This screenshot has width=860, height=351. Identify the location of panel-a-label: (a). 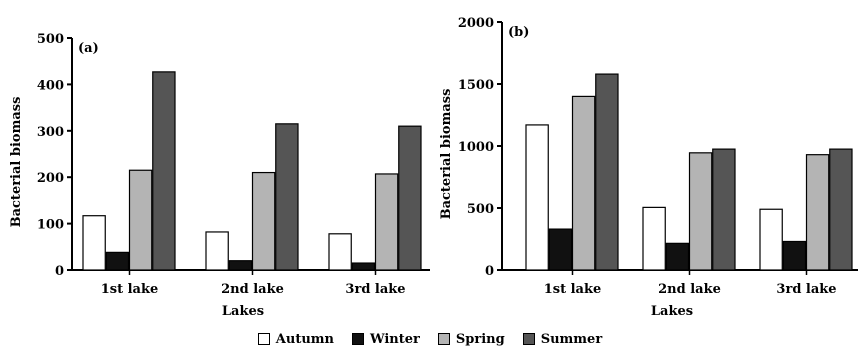
(88, 48).